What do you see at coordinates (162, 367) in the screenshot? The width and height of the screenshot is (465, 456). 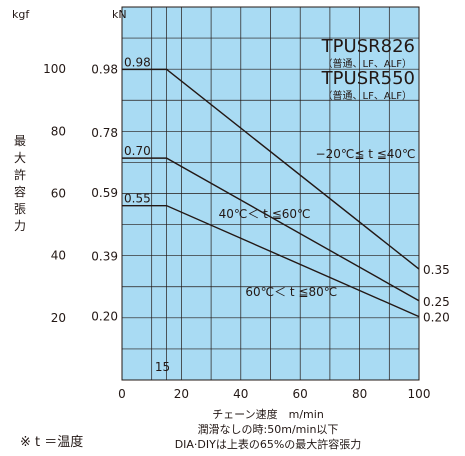 I see `x-tick-15: 15` at bounding box center [162, 367].